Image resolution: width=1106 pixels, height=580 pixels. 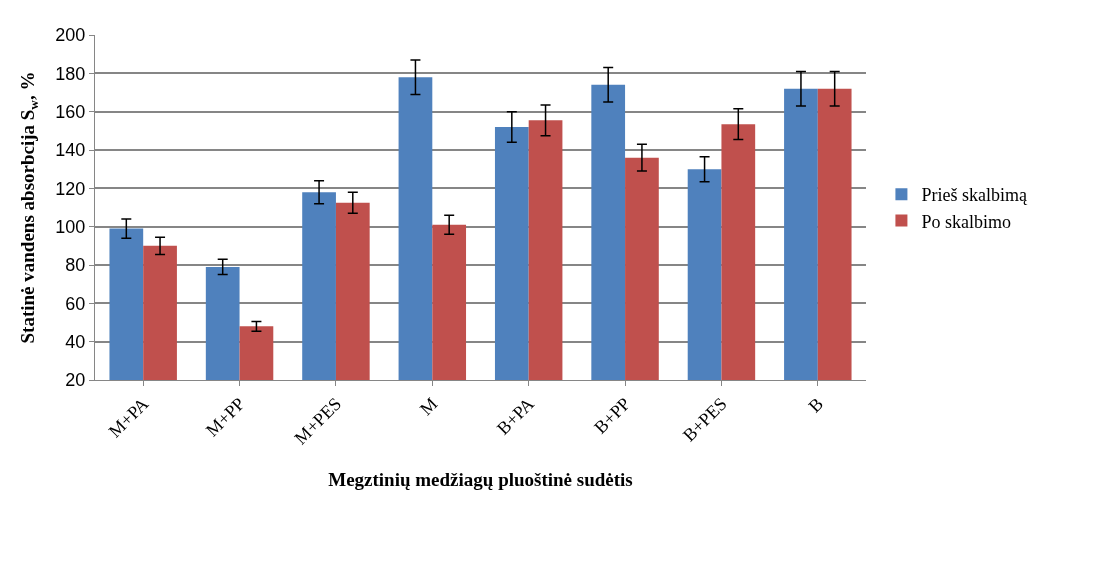 What do you see at coordinates (429, 406) in the screenshot?
I see `x-tick-label: M` at bounding box center [429, 406].